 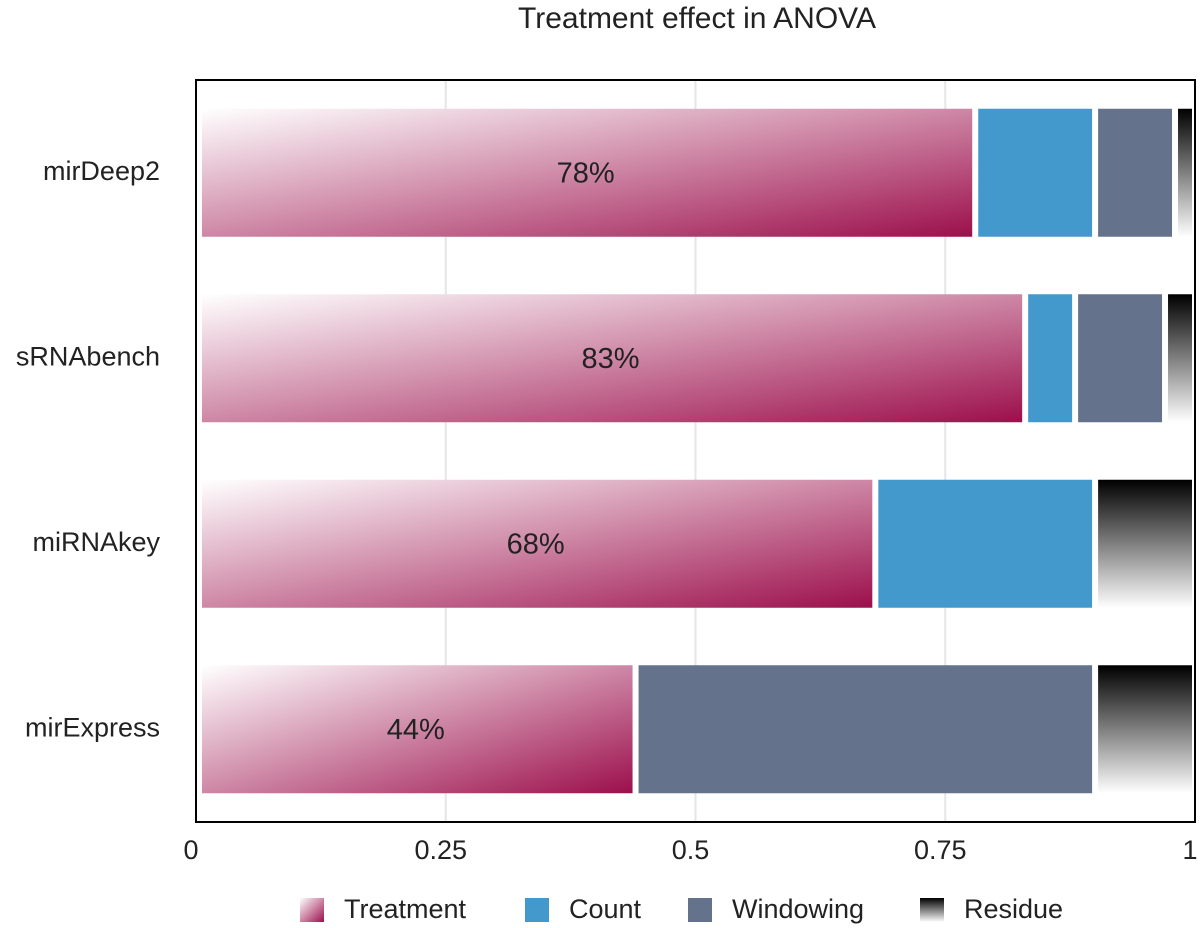 What do you see at coordinates (605, 909) in the screenshot?
I see `legend-label: Count` at bounding box center [605, 909].